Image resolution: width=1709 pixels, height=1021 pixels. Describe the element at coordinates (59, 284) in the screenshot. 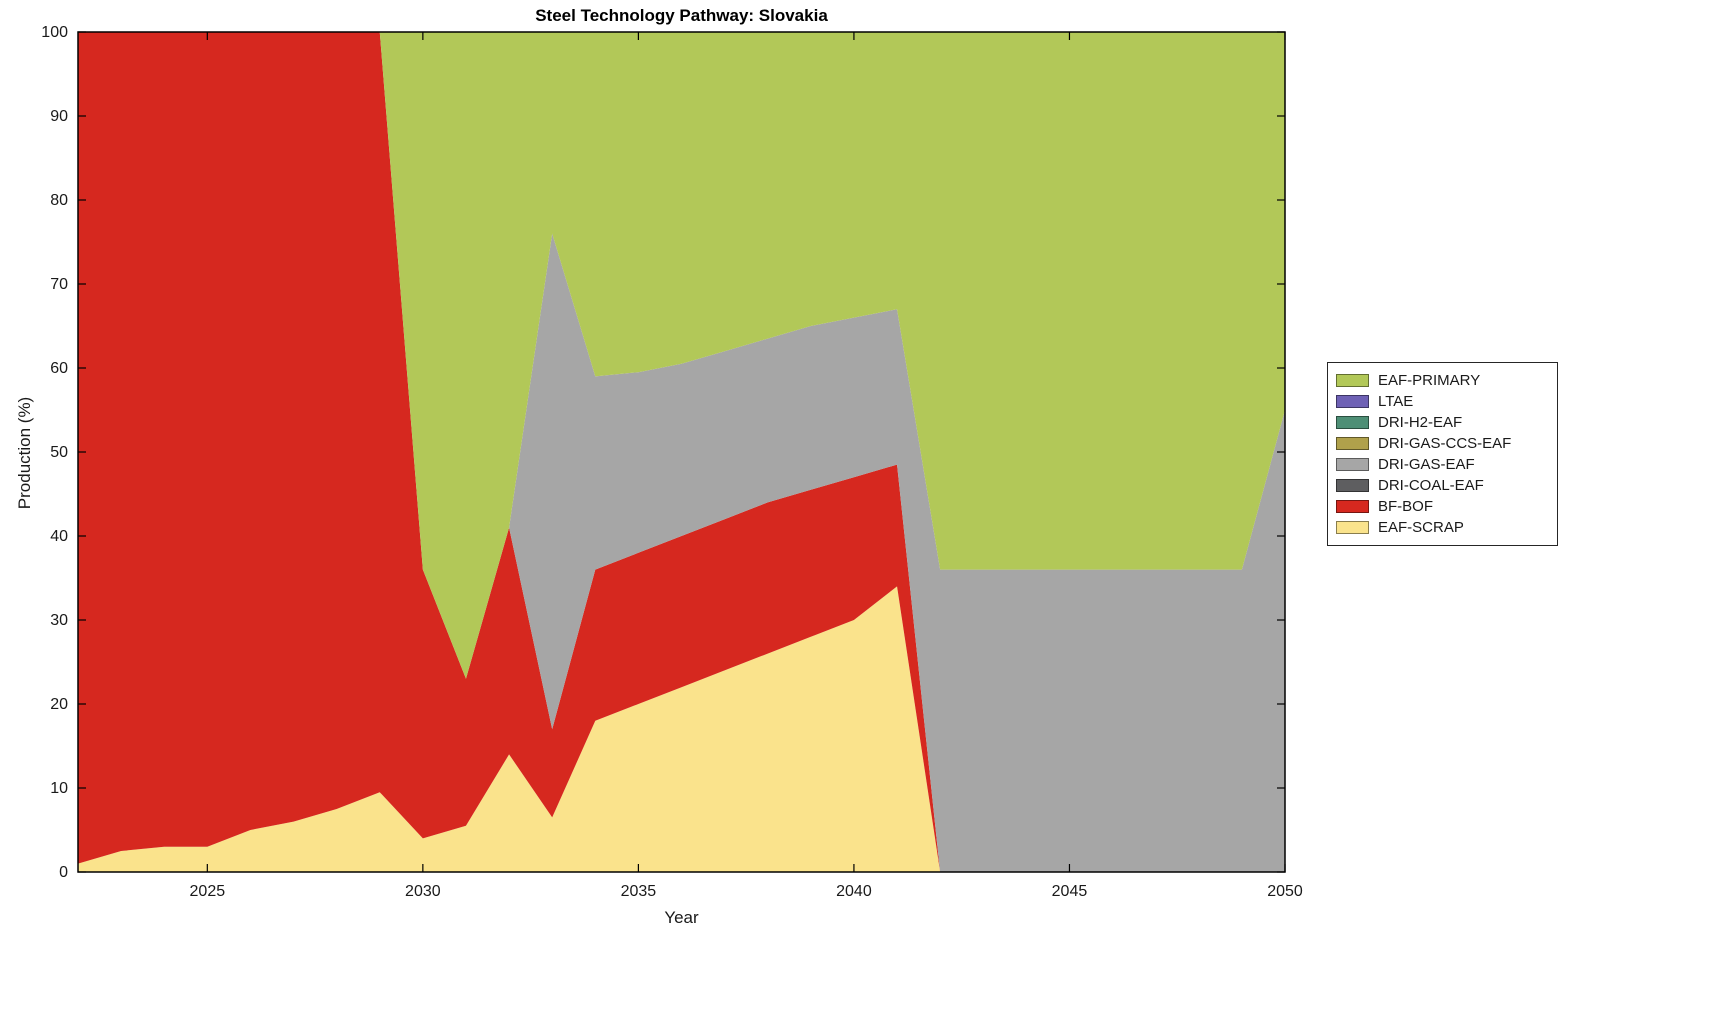

I see `y-tick-label: 70` at that location.